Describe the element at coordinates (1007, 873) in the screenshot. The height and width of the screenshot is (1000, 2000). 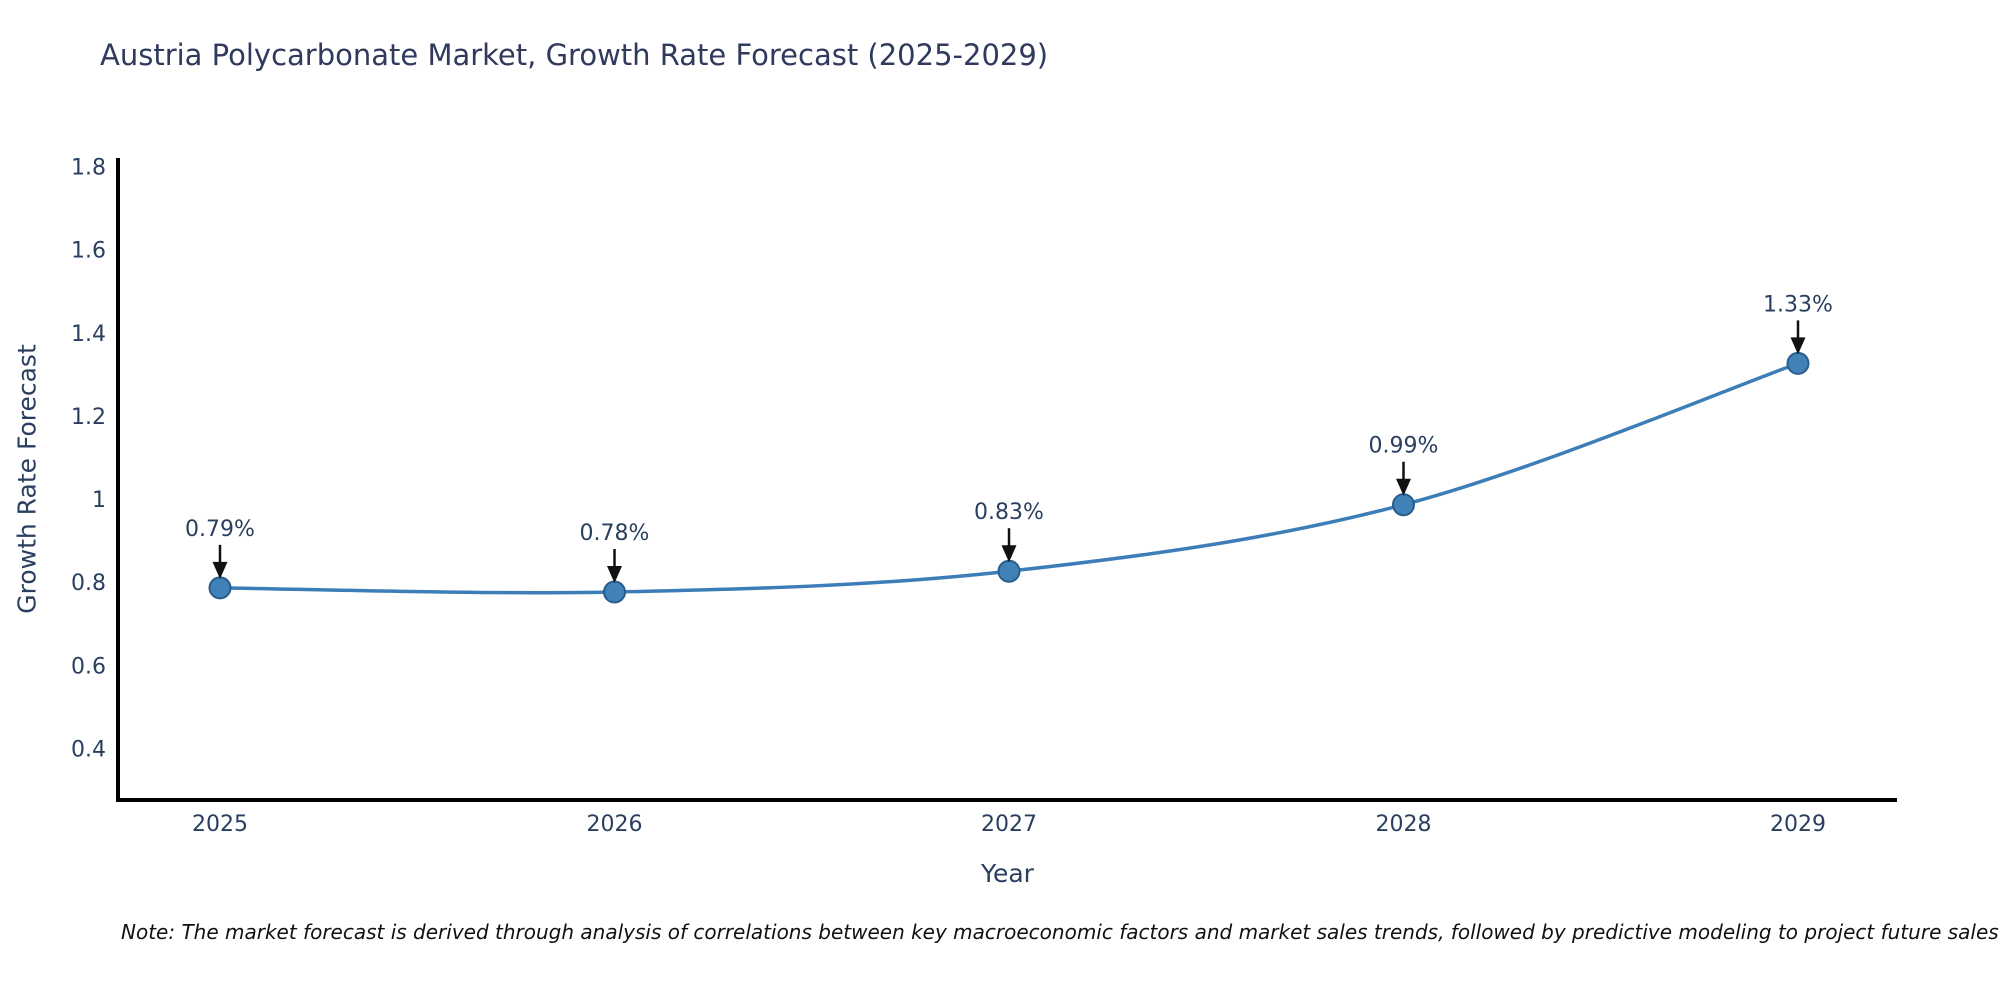
I see `x-axis-title: Year` at that location.